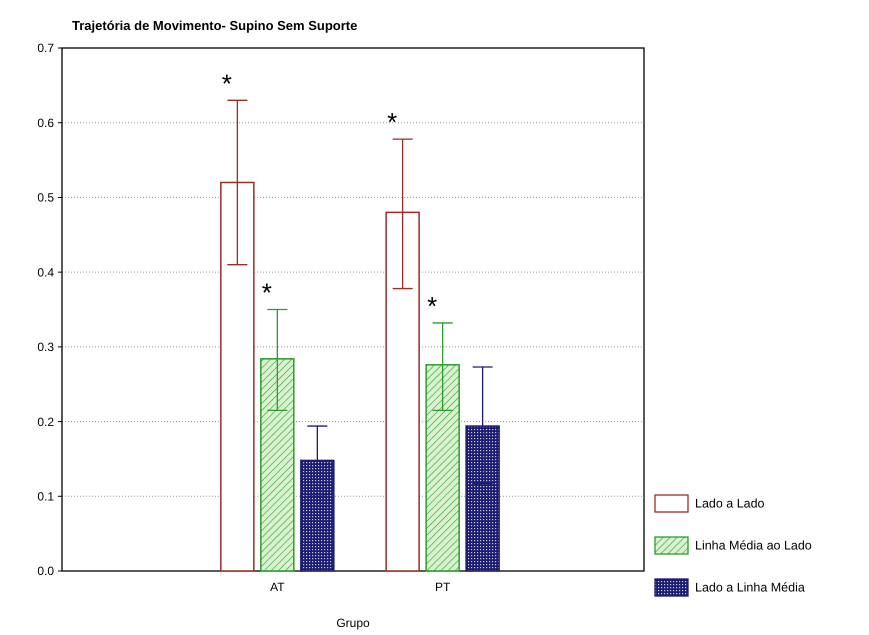 Image resolution: width=869 pixels, height=635 pixels. What do you see at coordinates (45, 347) in the screenshot?
I see `y-tick-label: 0.3` at bounding box center [45, 347].